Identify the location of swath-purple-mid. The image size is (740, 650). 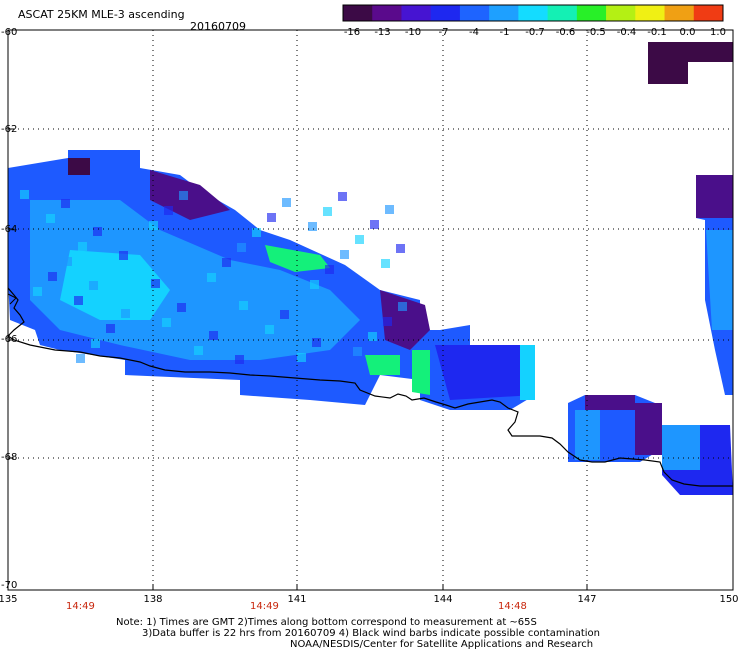
(405, 320).